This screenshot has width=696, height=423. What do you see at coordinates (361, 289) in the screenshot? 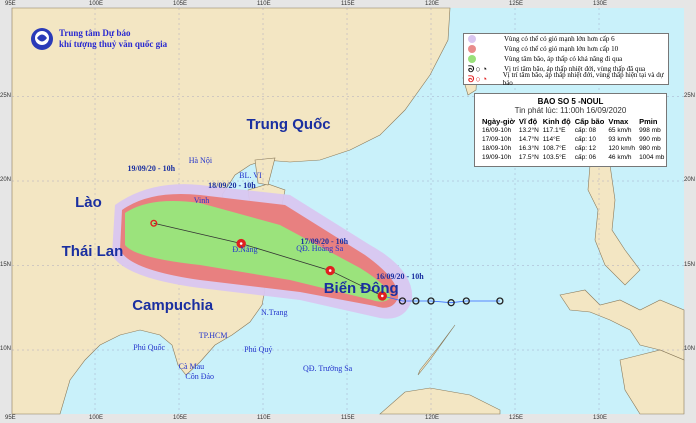
I see `country-label: Biển Đông` at bounding box center [361, 289].